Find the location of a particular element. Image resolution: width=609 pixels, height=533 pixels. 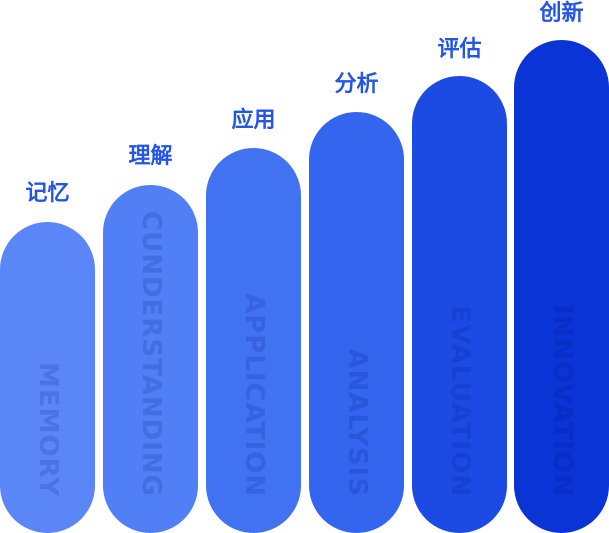

stage-english-label: INNOVATION is located at coordinates (561, 400).